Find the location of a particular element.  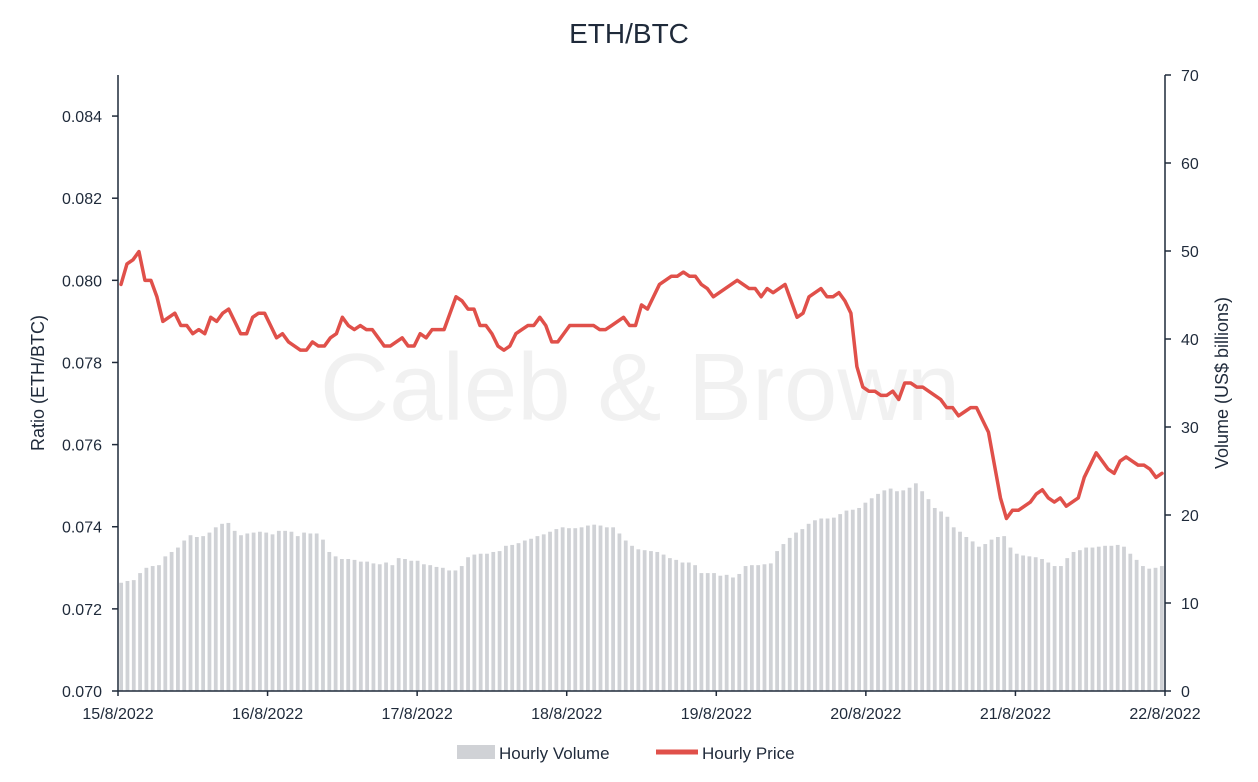

right-tick-label: 40 is located at coordinates (1190, 340).